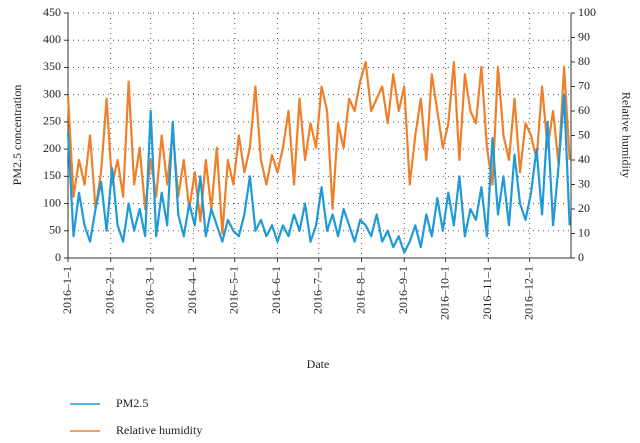 The height and width of the screenshot is (443, 640). I want to click on y2-tick-label: 80, so click(584, 61).